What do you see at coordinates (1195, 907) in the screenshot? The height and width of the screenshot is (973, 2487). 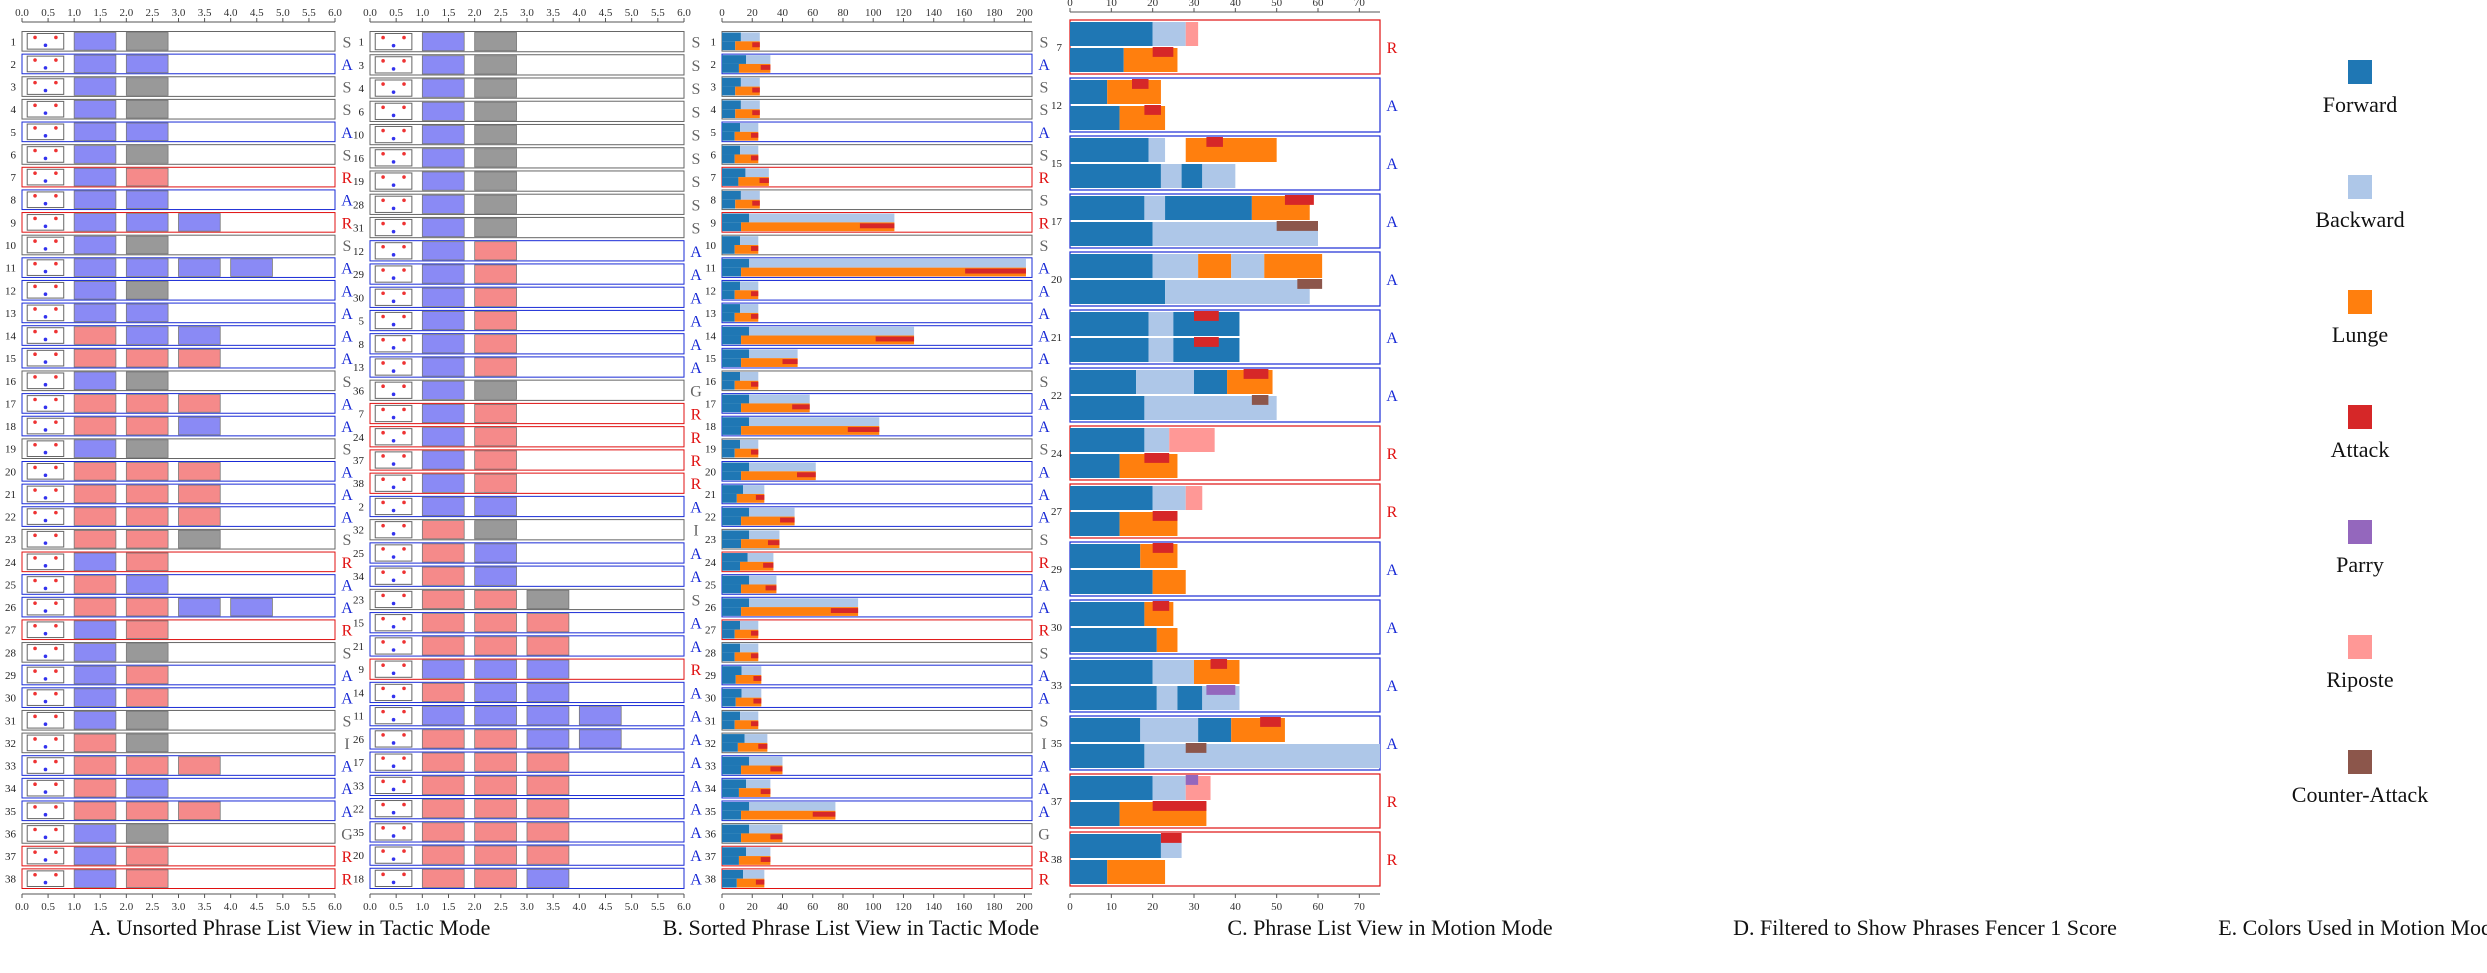 I see `x-tick-label-bottom: 30` at bounding box center [1195, 907].